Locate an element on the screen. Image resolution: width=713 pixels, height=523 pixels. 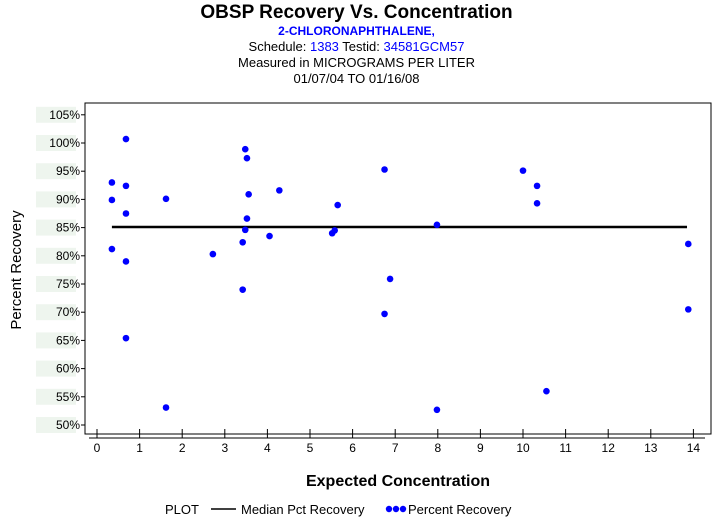
x-tick-label: 5 is located at coordinates (310, 448).